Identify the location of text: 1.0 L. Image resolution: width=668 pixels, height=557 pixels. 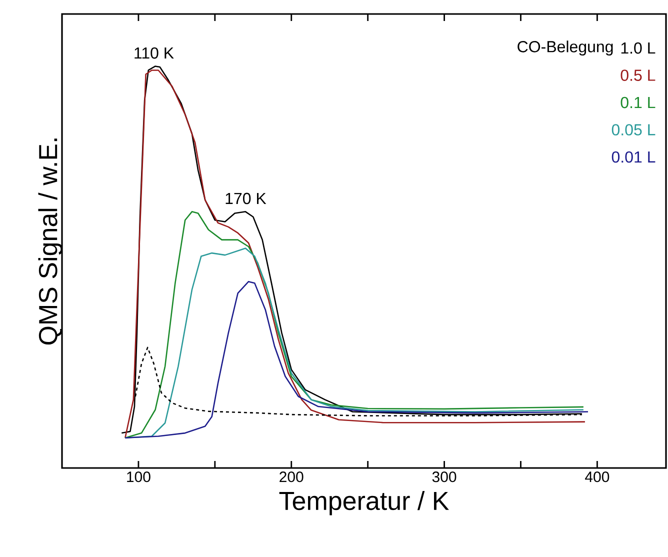
(638, 48).